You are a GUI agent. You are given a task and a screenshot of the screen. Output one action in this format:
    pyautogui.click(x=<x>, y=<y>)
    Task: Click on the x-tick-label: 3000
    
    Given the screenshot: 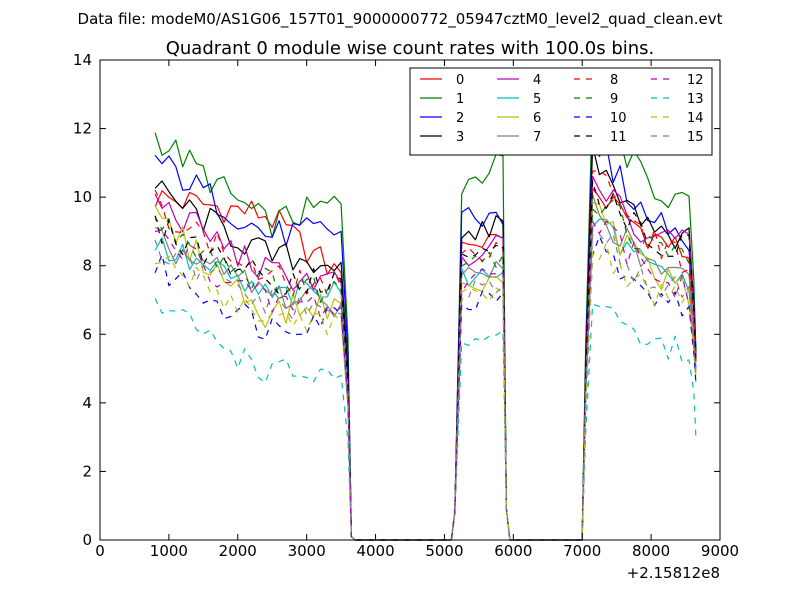 What is the action you would take?
    pyautogui.click(x=307, y=551)
    